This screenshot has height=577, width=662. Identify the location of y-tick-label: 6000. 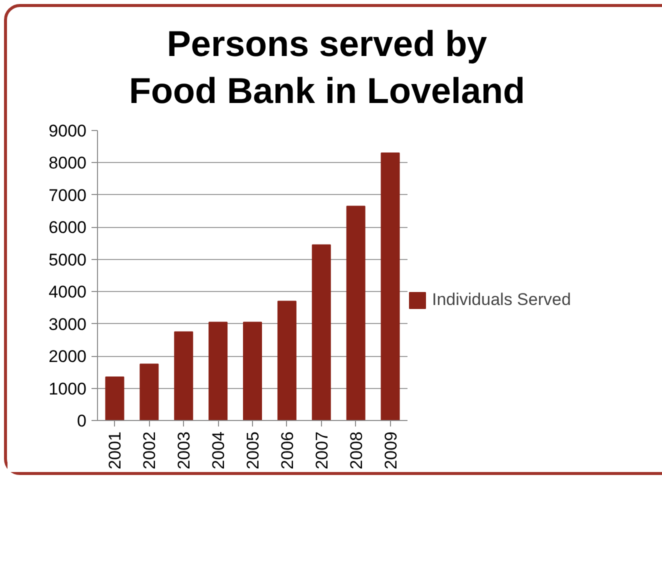
(67, 227).